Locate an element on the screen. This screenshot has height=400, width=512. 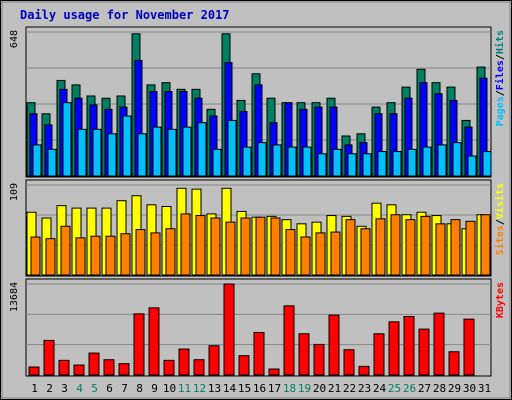
x-tick-label: 22 is located at coordinates (349, 388).